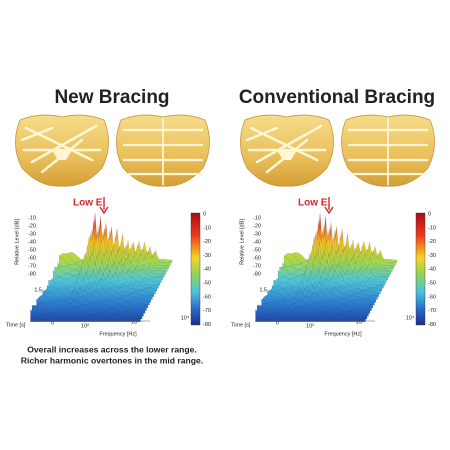  What do you see at coordinates (337, 97) in the screenshot?
I see `panel-title: Conventional Bracing` at bounding box center [337, 97].